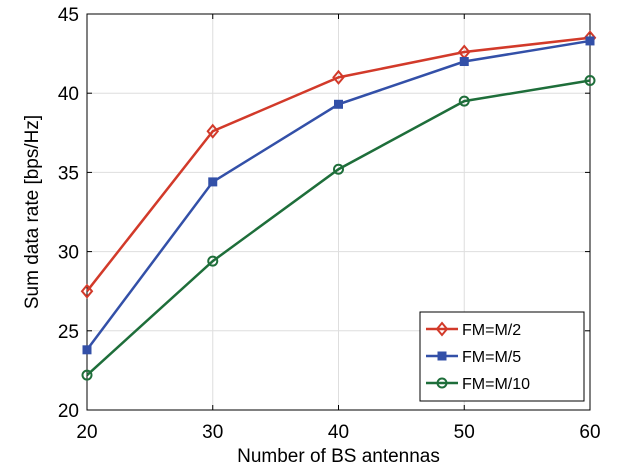 This screenshot has width=620, height=470. What do you see at coordinates (68, 173) in the screenshot?
I see `y-tick-label: 35` at bounding box center [68, 173].